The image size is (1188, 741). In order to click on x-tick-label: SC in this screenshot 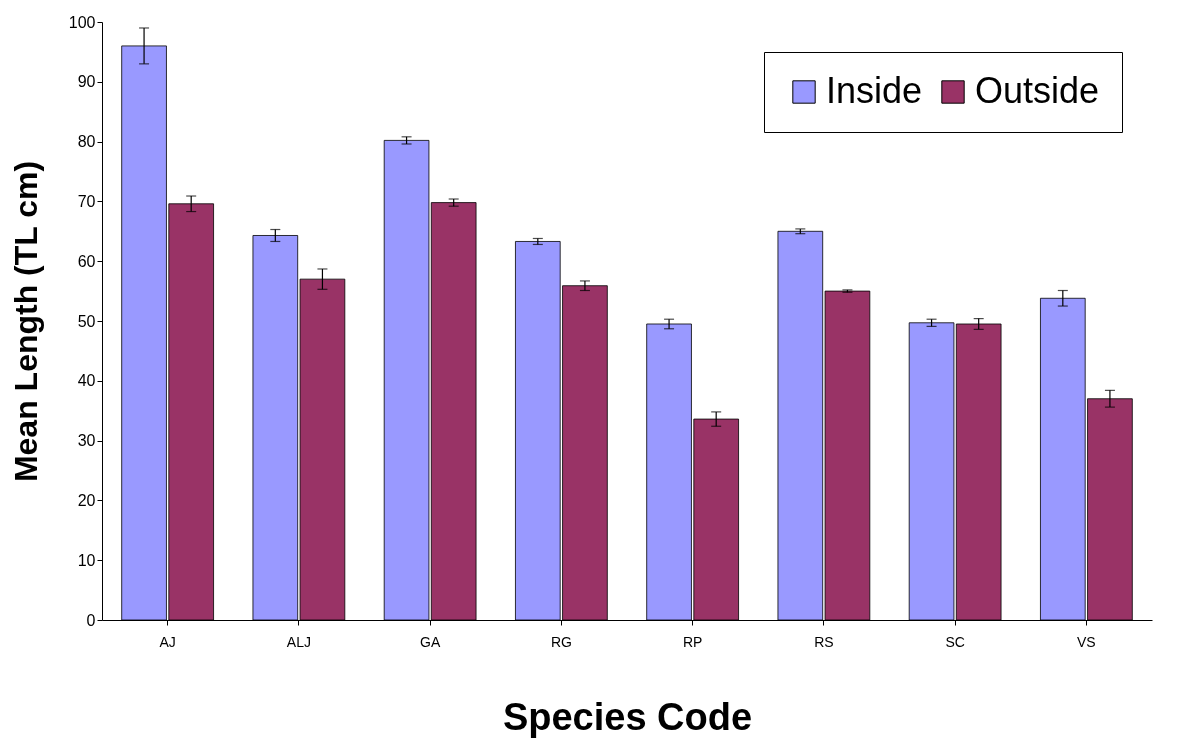, I will do `click(955, 641)`.